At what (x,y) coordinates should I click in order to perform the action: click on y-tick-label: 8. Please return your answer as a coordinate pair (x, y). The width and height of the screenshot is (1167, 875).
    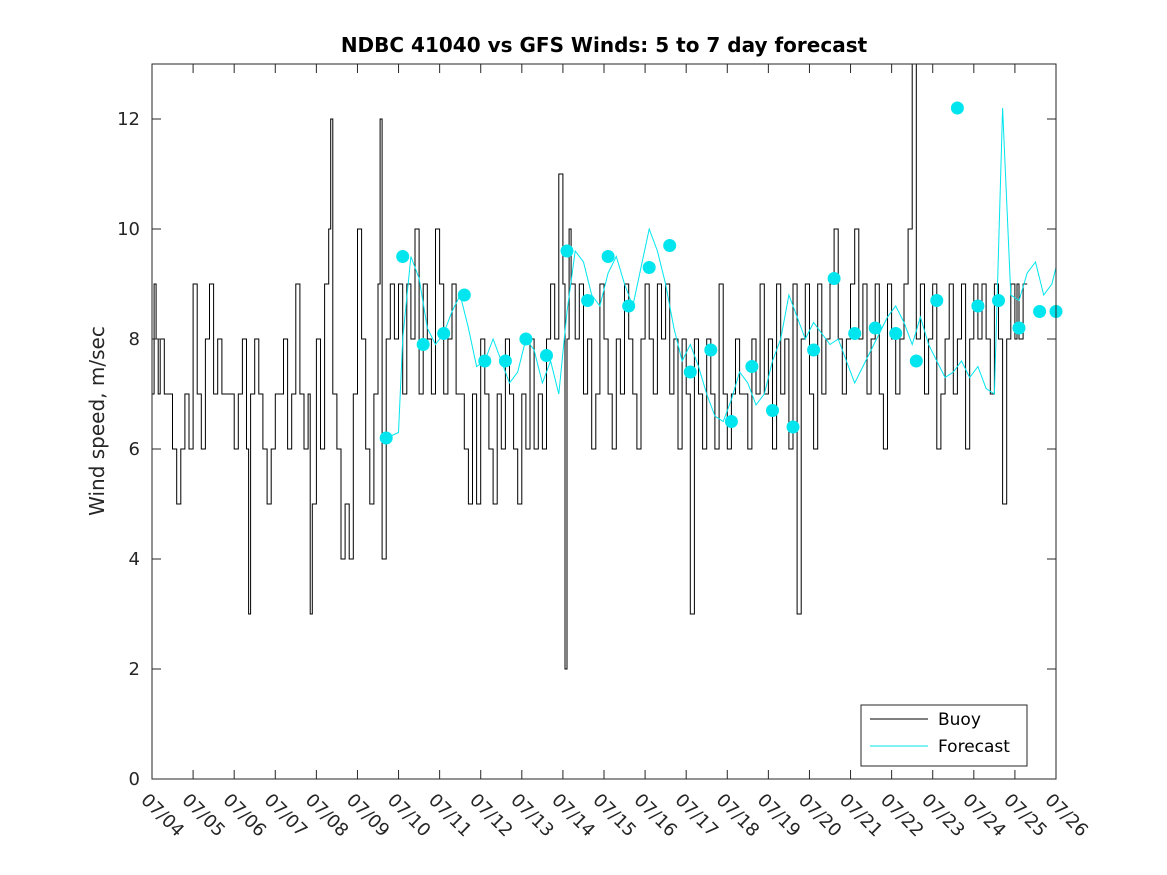
    Looking at the image, I should click on (134, 339).